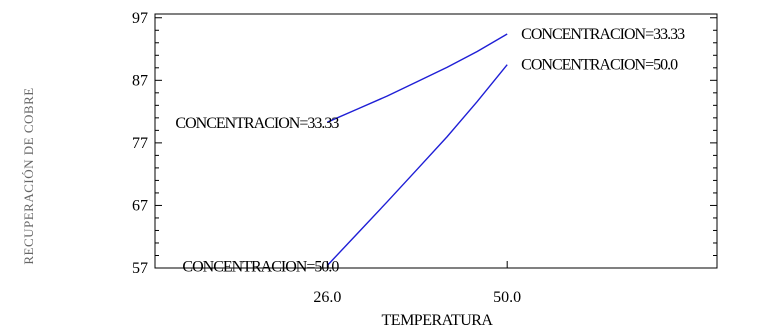 The height and width of the screenshot is (327, 762). Describe the element at coordinates (438, 319) in the screenshot. I see `x-axis-label: TEMPERATURA` at that location.